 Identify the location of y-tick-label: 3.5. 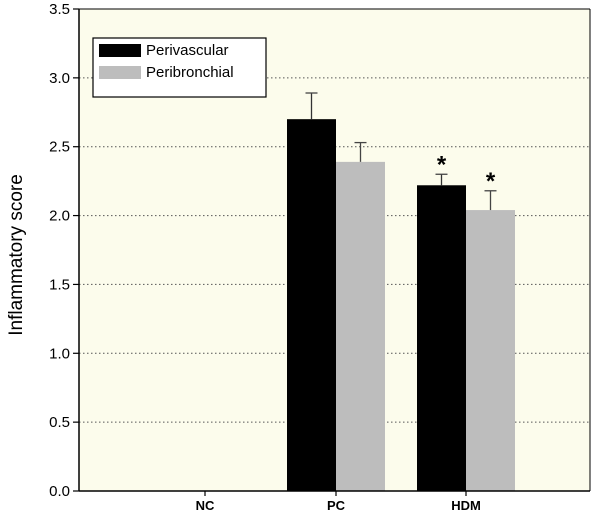
(59, 9).